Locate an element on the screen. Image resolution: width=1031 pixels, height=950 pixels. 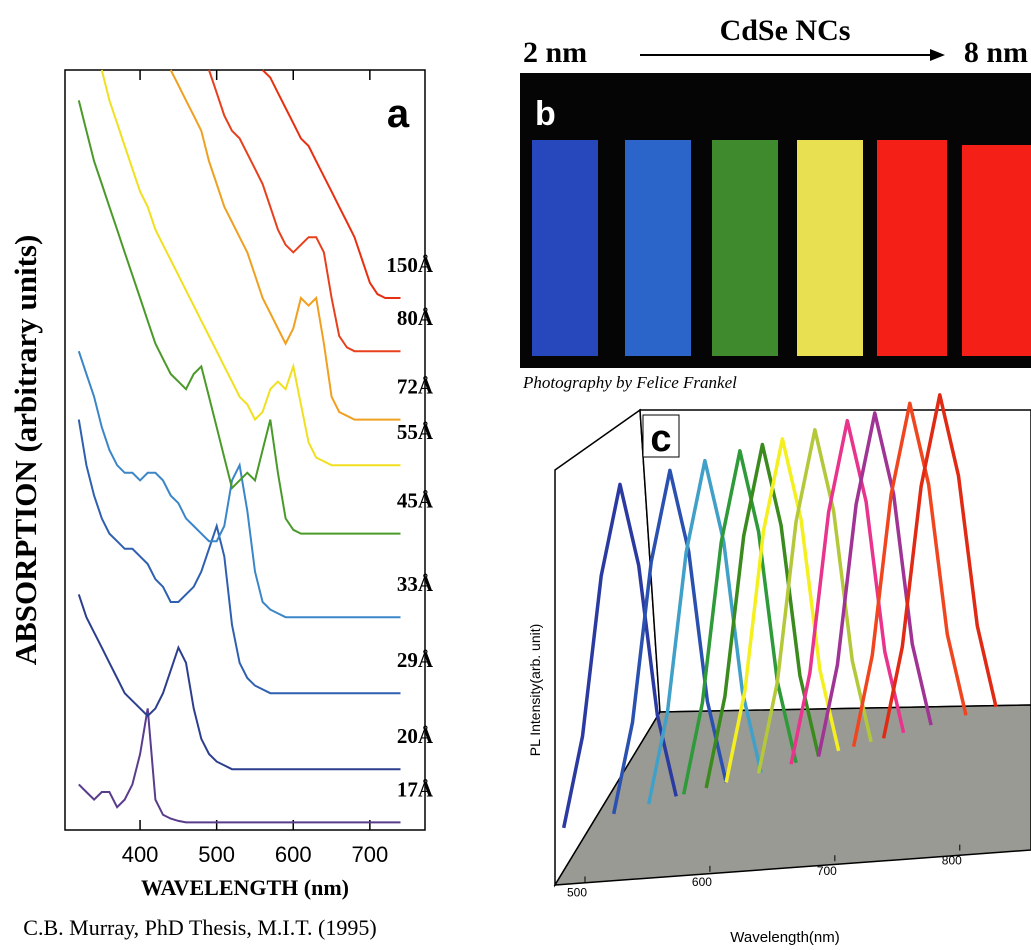
series-label: 150Å is located at coordinates (410, 265).